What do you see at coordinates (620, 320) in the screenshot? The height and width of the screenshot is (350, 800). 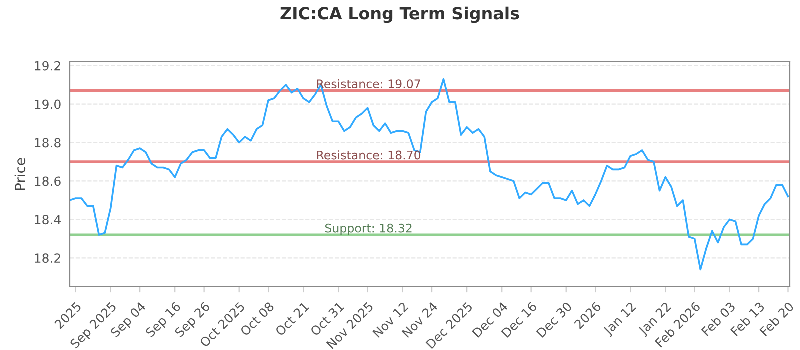 I see `x-tick-label: Jan 12` at bounding box center [620, 320].